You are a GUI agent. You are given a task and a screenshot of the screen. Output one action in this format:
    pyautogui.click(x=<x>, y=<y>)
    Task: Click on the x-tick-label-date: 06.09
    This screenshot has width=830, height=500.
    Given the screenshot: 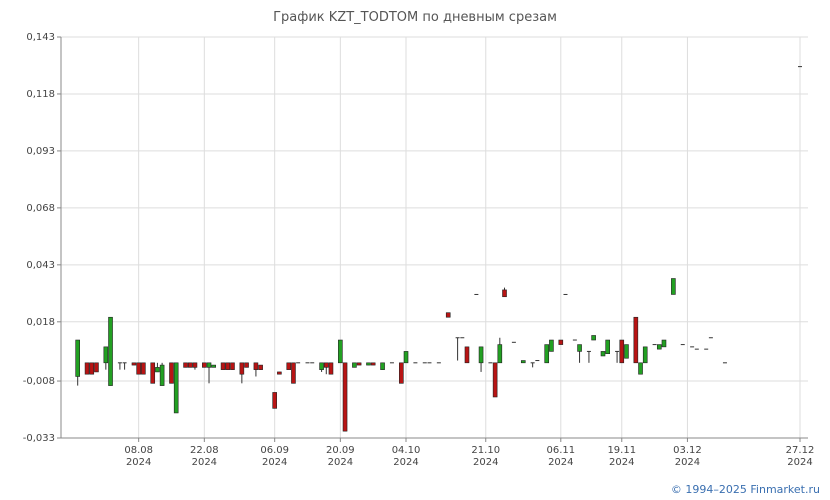 What is the action you would take?
    pyautogui.click(x=274, y=450)
    